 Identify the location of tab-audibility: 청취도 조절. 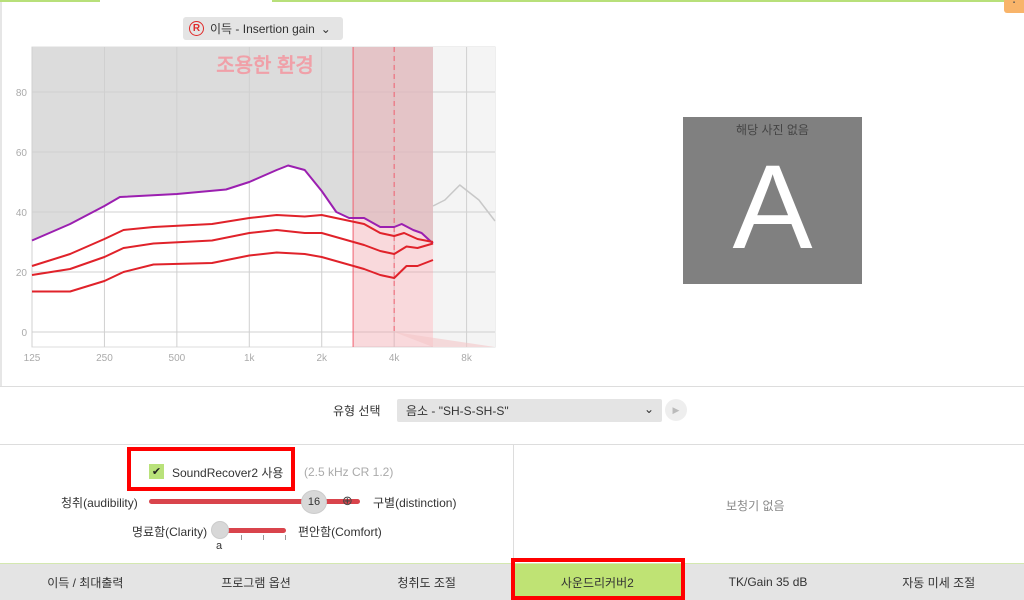
(426, 582).